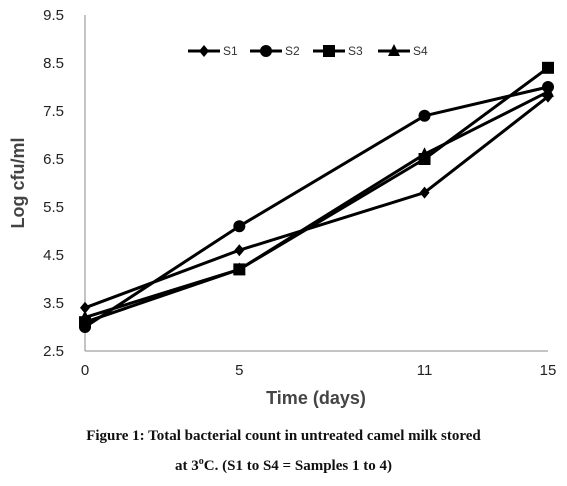 The width and height of the screenshot is (567, 486). I want to click on x-tick-label: 11, so click(425, 370).